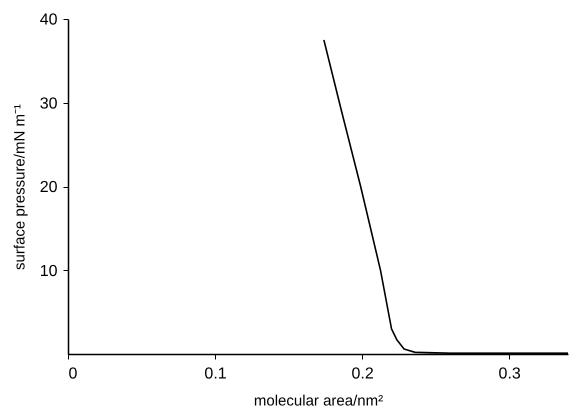 The width and height of the screenshot is (574, 417). What do you see at coordinates (73, 374) in the screenshot?
I see `x-tick-label: 0` at bounding box center [73, 374].